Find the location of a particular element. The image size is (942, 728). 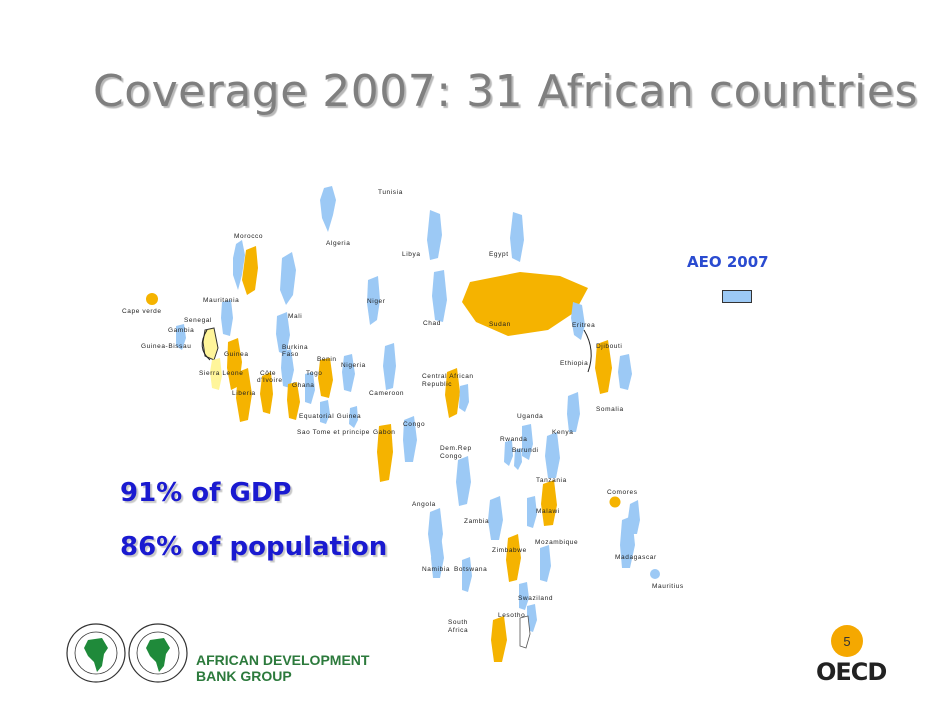

country-shape-sudan is located at coordinates (525, 304).